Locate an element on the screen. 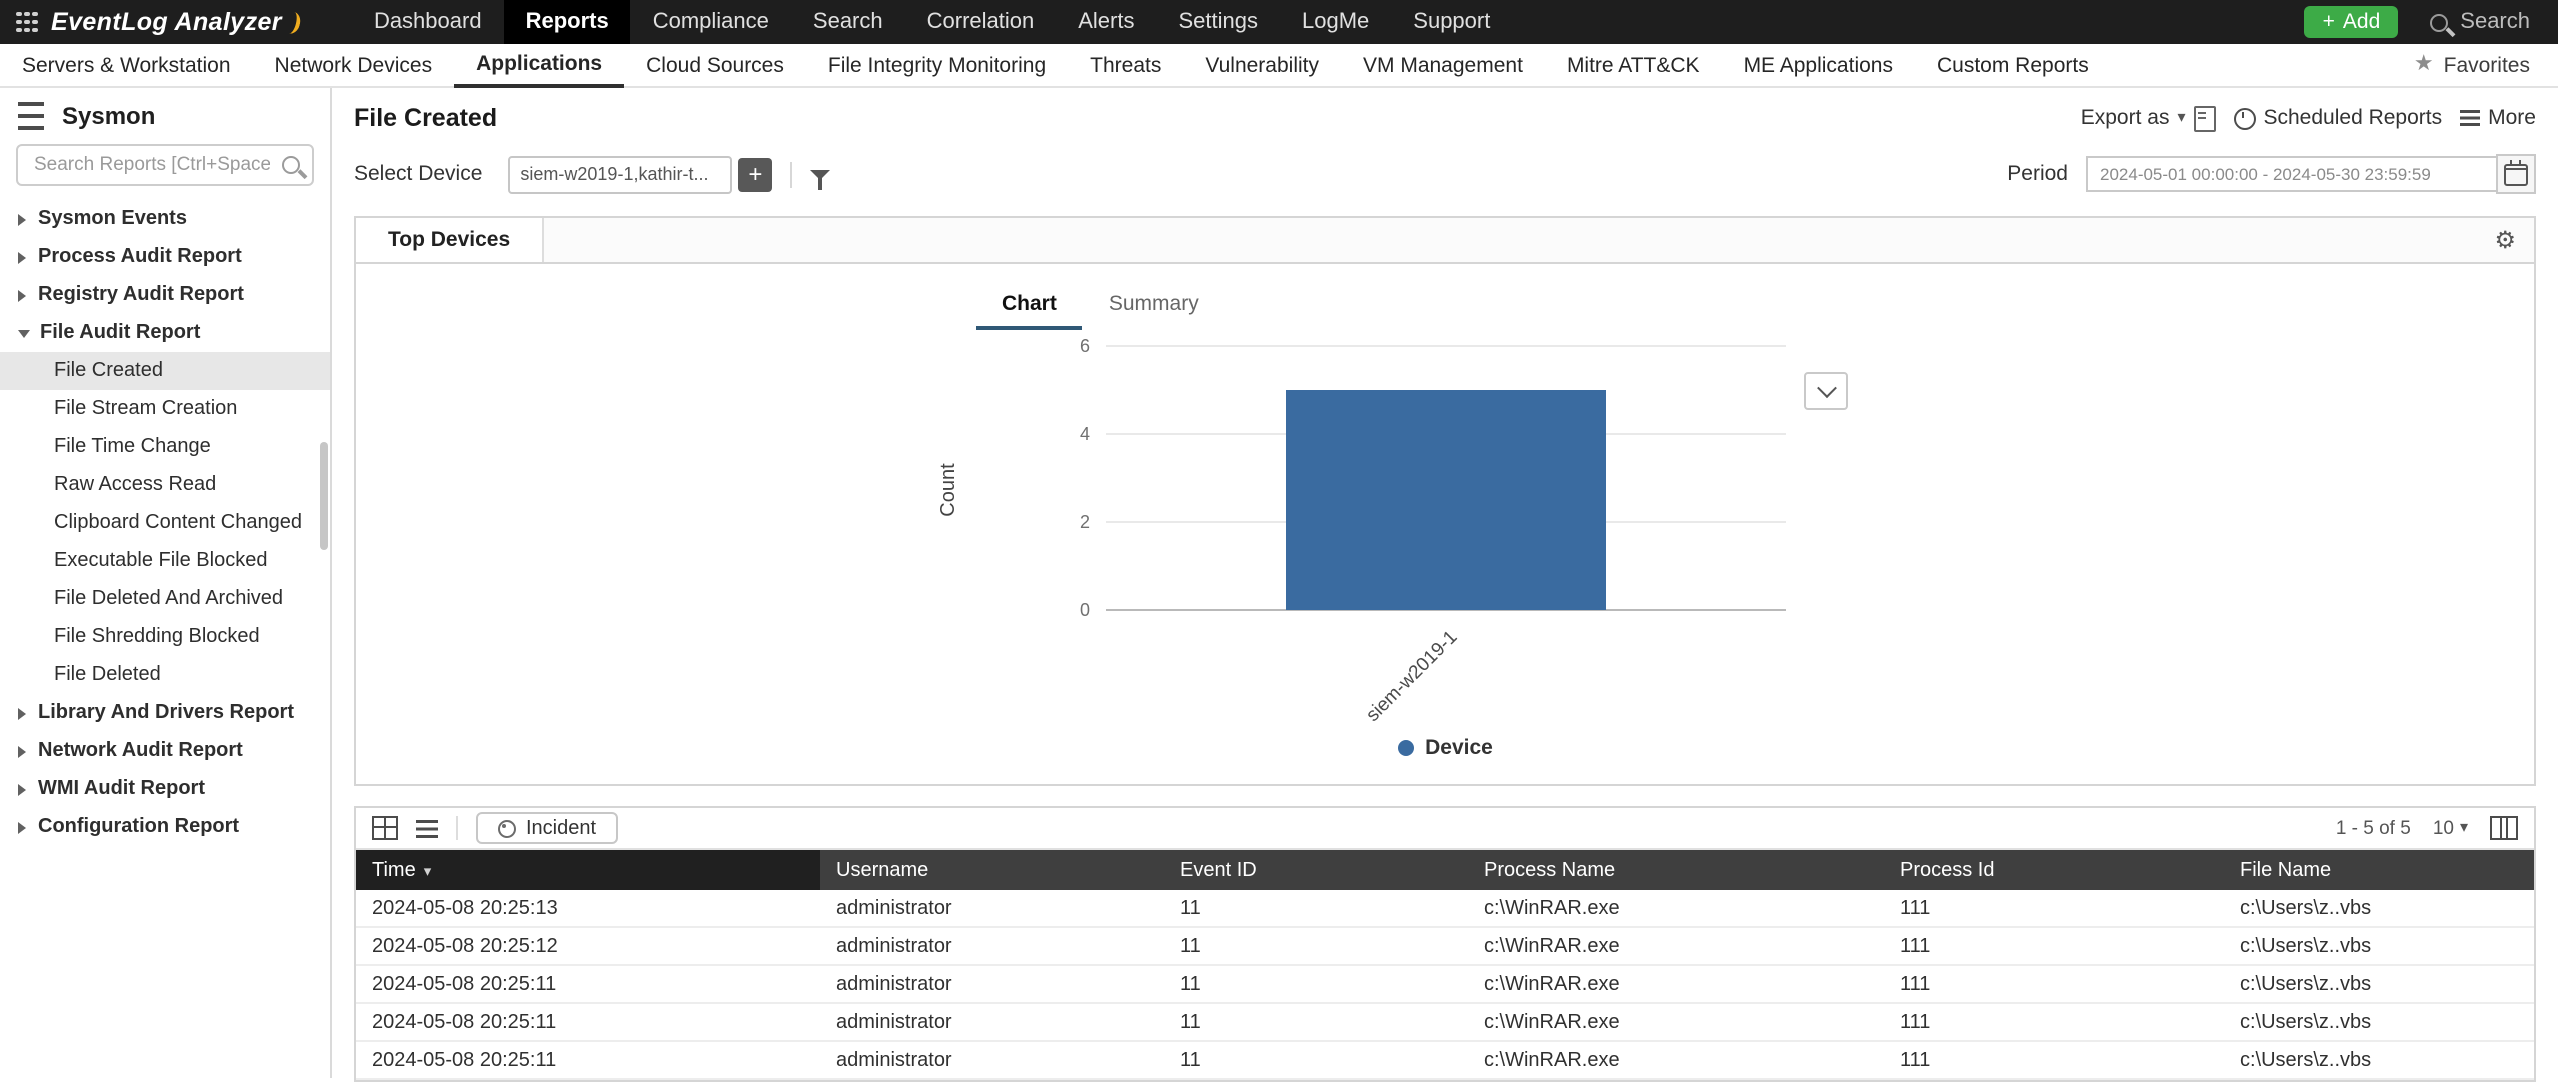  svg-text: siem-w2019-1 is located at coordinates (1410, 676).